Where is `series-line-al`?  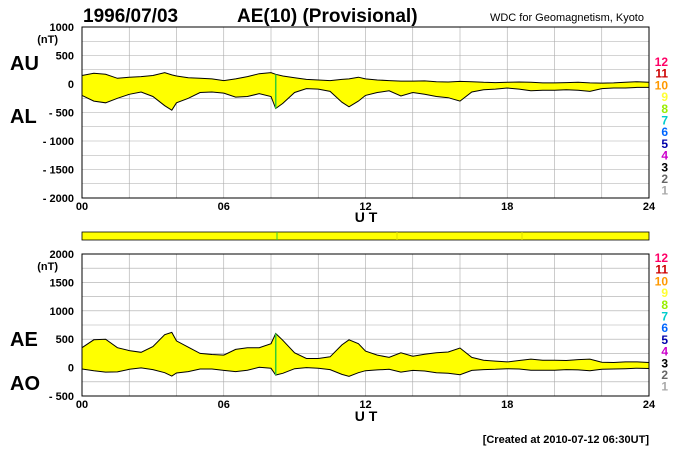
series-line-al is located at coordinates (365, 98).